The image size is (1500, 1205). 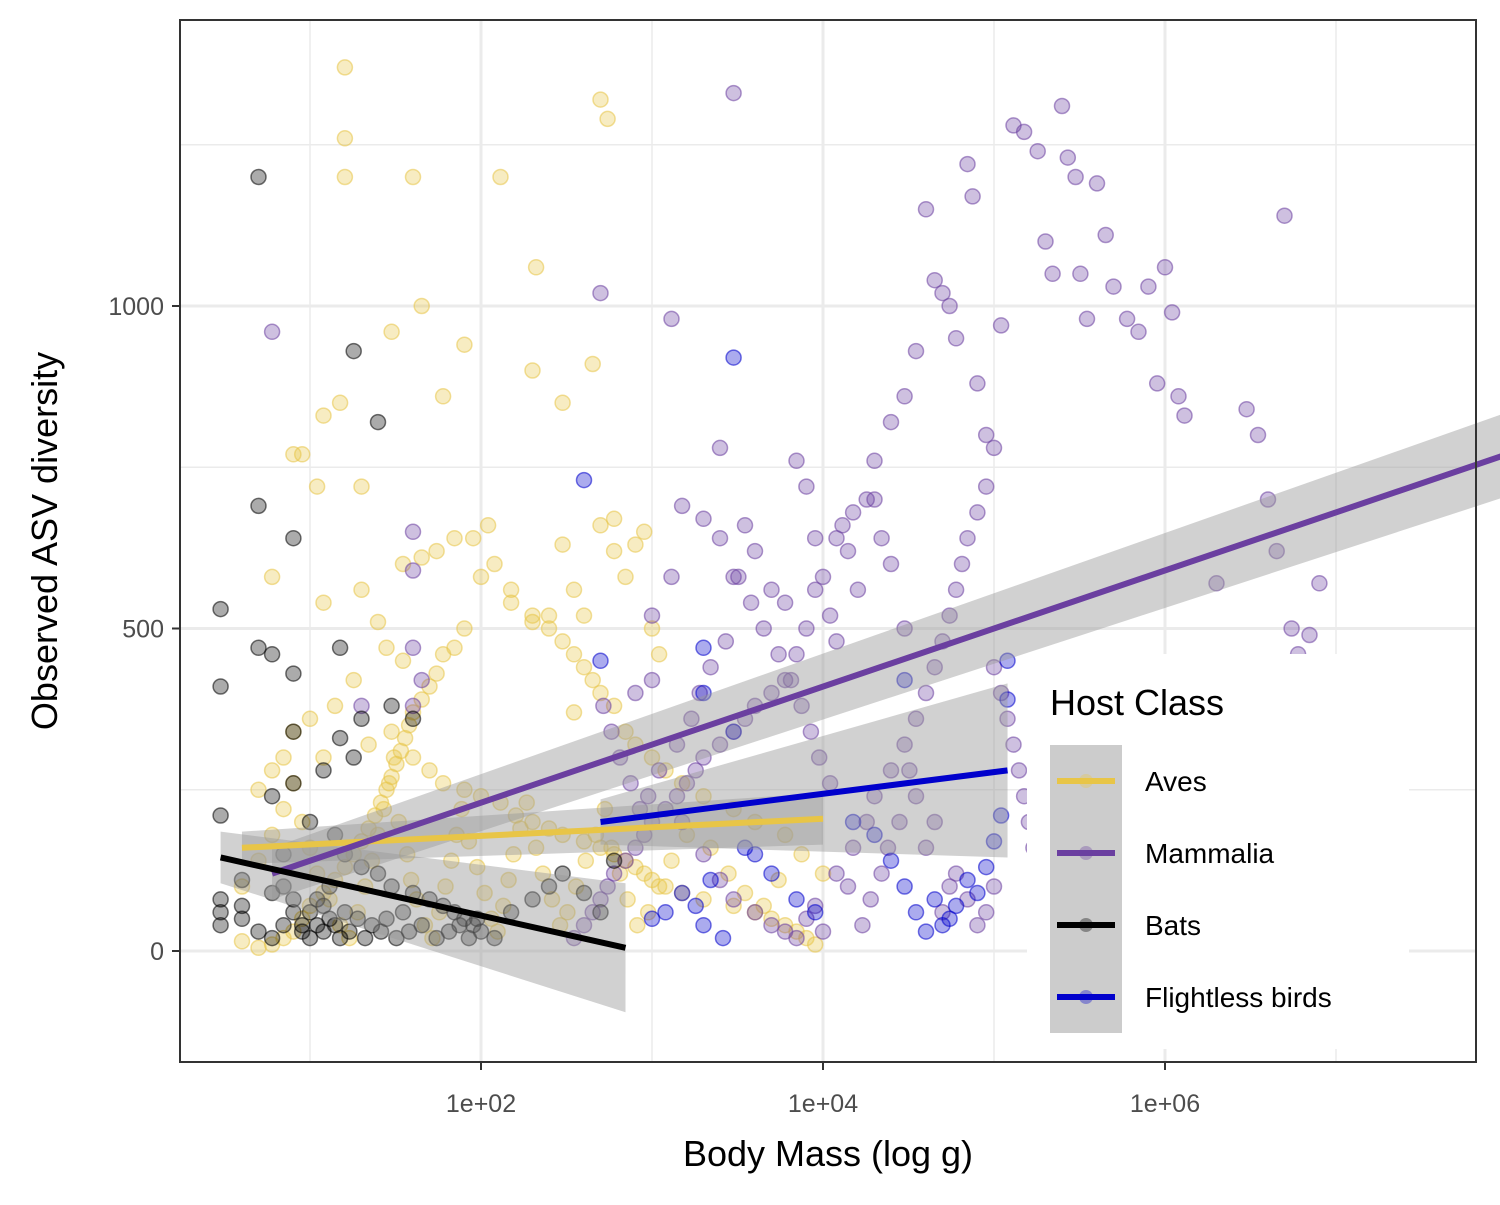 What do you see at coordinates (423, 902) in the screenshot?
I see `regression-line` at bounding box center [423, 902].